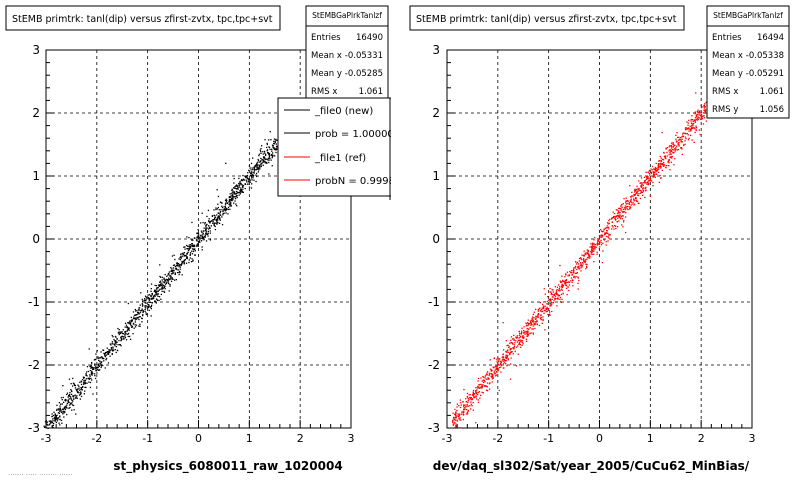 The image size is (800, 480). Describe the element at coordinates (34, 365) in the screenshot. I see `left-y-tick-label: -2` at that location.